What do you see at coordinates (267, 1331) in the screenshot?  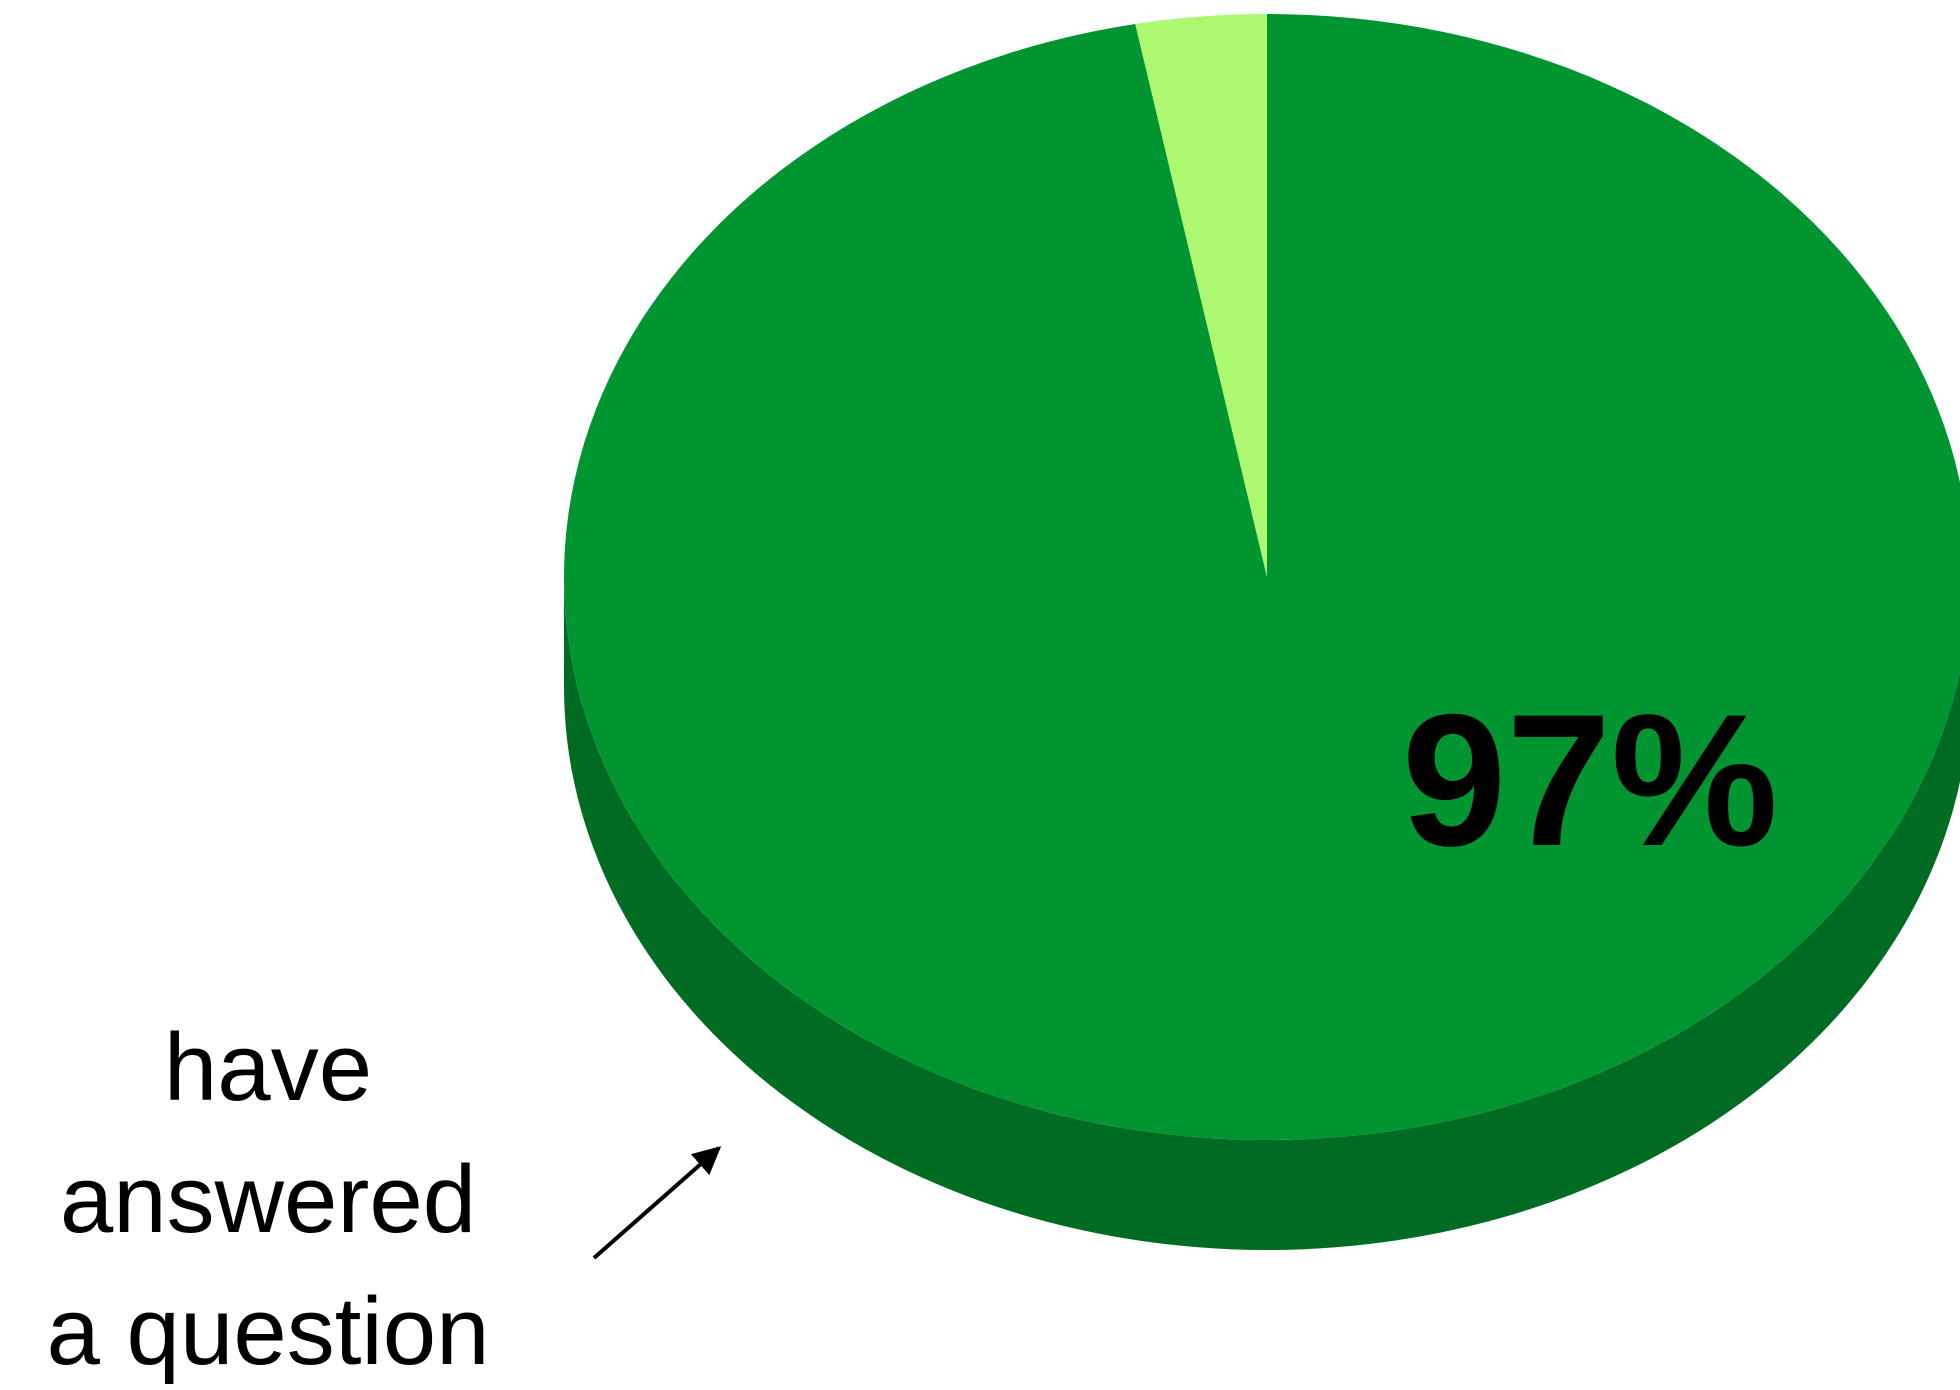 I see `annotation-line-3: a question` at bounding box center [267, 1331].